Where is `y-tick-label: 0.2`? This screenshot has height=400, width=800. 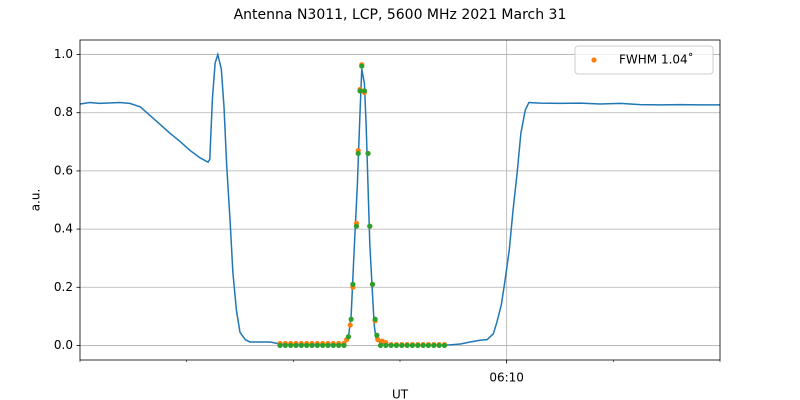 y-tick-label: 0.2 is located at coordinates (63, 287).